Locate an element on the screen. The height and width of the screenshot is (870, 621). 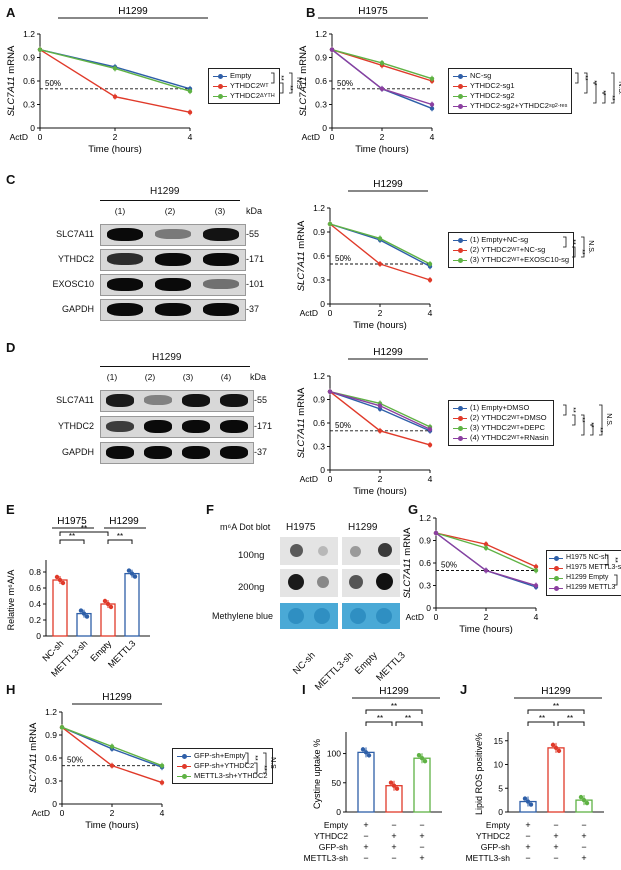
legend-item: YTHDC2-sg2 is located at coordinates (510, 96).